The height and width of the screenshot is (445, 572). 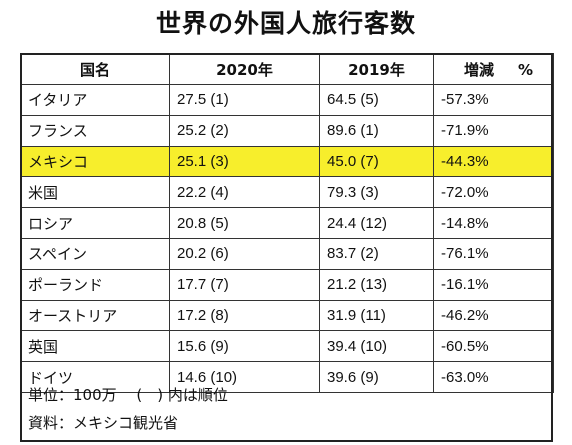 I want to click on country-cell: メキシコ, so click(x=95, y=161).